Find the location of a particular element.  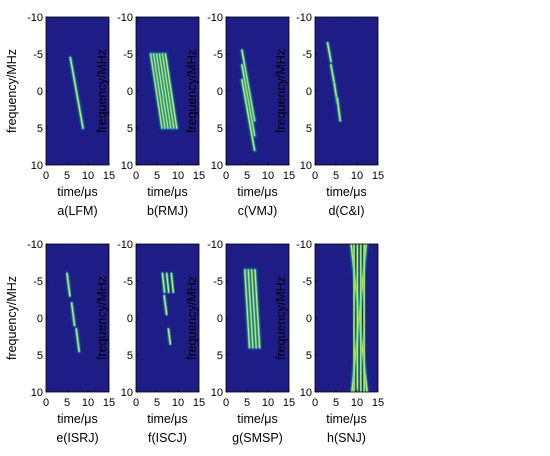

panel-caption: f(ISCJ) is located at coordinates (167, 438).